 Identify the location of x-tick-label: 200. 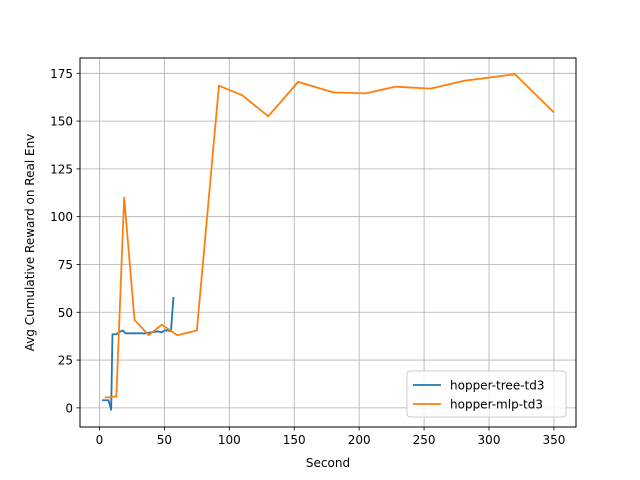
(359, 440).